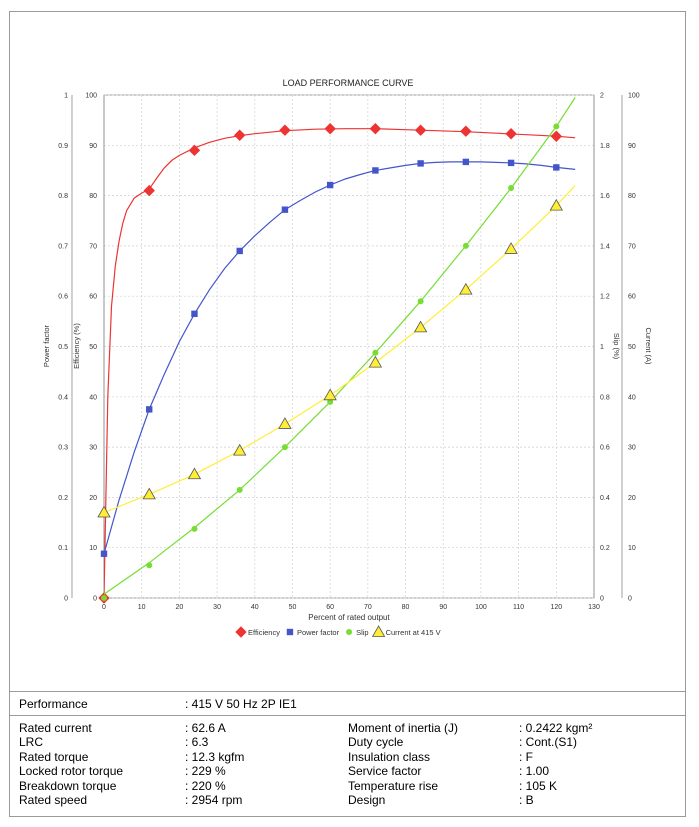 This screenshot has width=699, height=827. What do you see at coordinates (179, 607) in the screenshot?
I see `x-tick-label: 20` at bounding box center [179, 607].